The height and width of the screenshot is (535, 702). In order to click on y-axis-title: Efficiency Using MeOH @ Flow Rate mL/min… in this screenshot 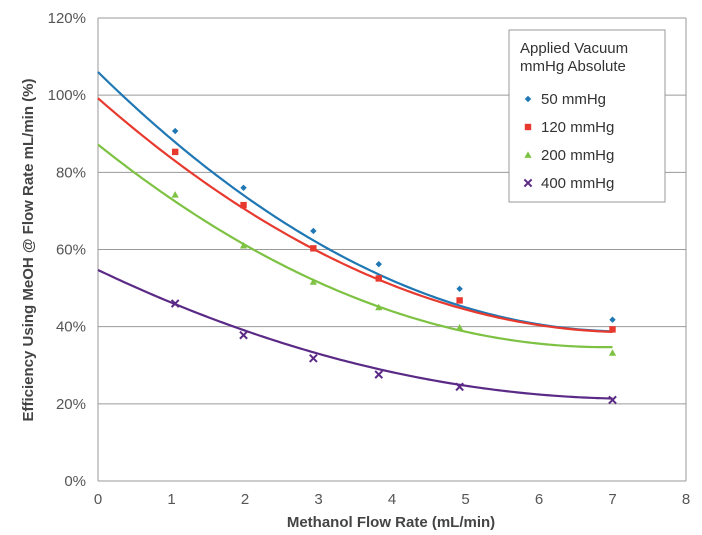, I will do `click(28, 249)`.